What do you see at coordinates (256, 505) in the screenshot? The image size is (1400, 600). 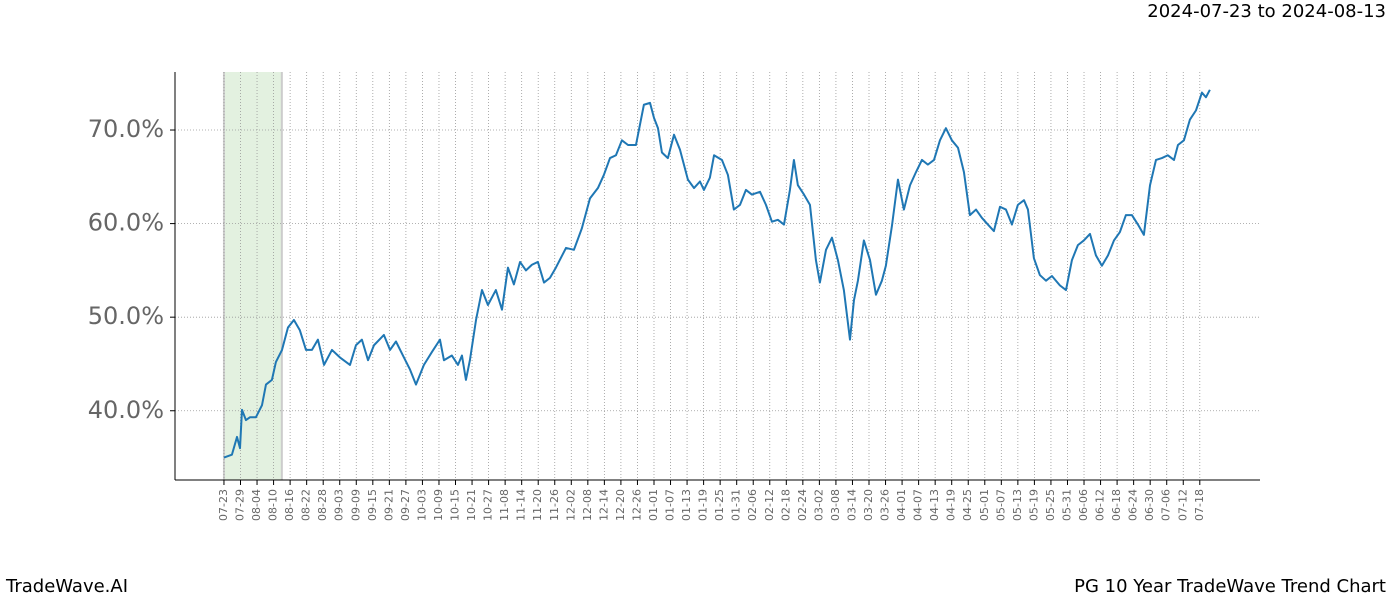 I see `x-tick-label: 08-04` at bounding box center [256, 505].